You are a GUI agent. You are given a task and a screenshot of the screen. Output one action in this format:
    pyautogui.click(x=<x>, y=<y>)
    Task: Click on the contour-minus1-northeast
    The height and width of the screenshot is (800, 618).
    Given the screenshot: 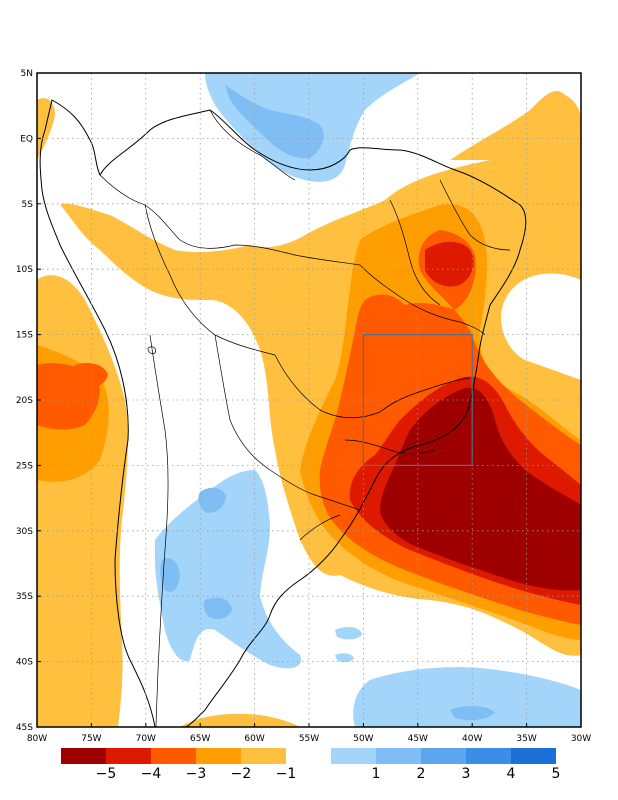 What is the action you would take?
    pyautogui.click(x=515, y=125)
    